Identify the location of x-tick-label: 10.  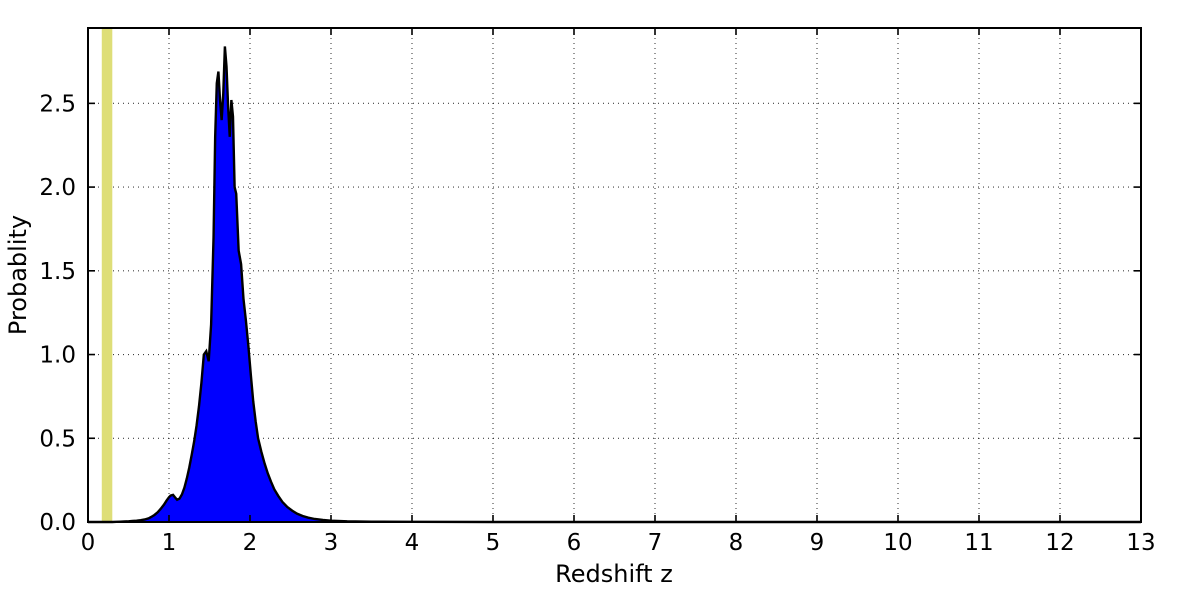
(897, 543).